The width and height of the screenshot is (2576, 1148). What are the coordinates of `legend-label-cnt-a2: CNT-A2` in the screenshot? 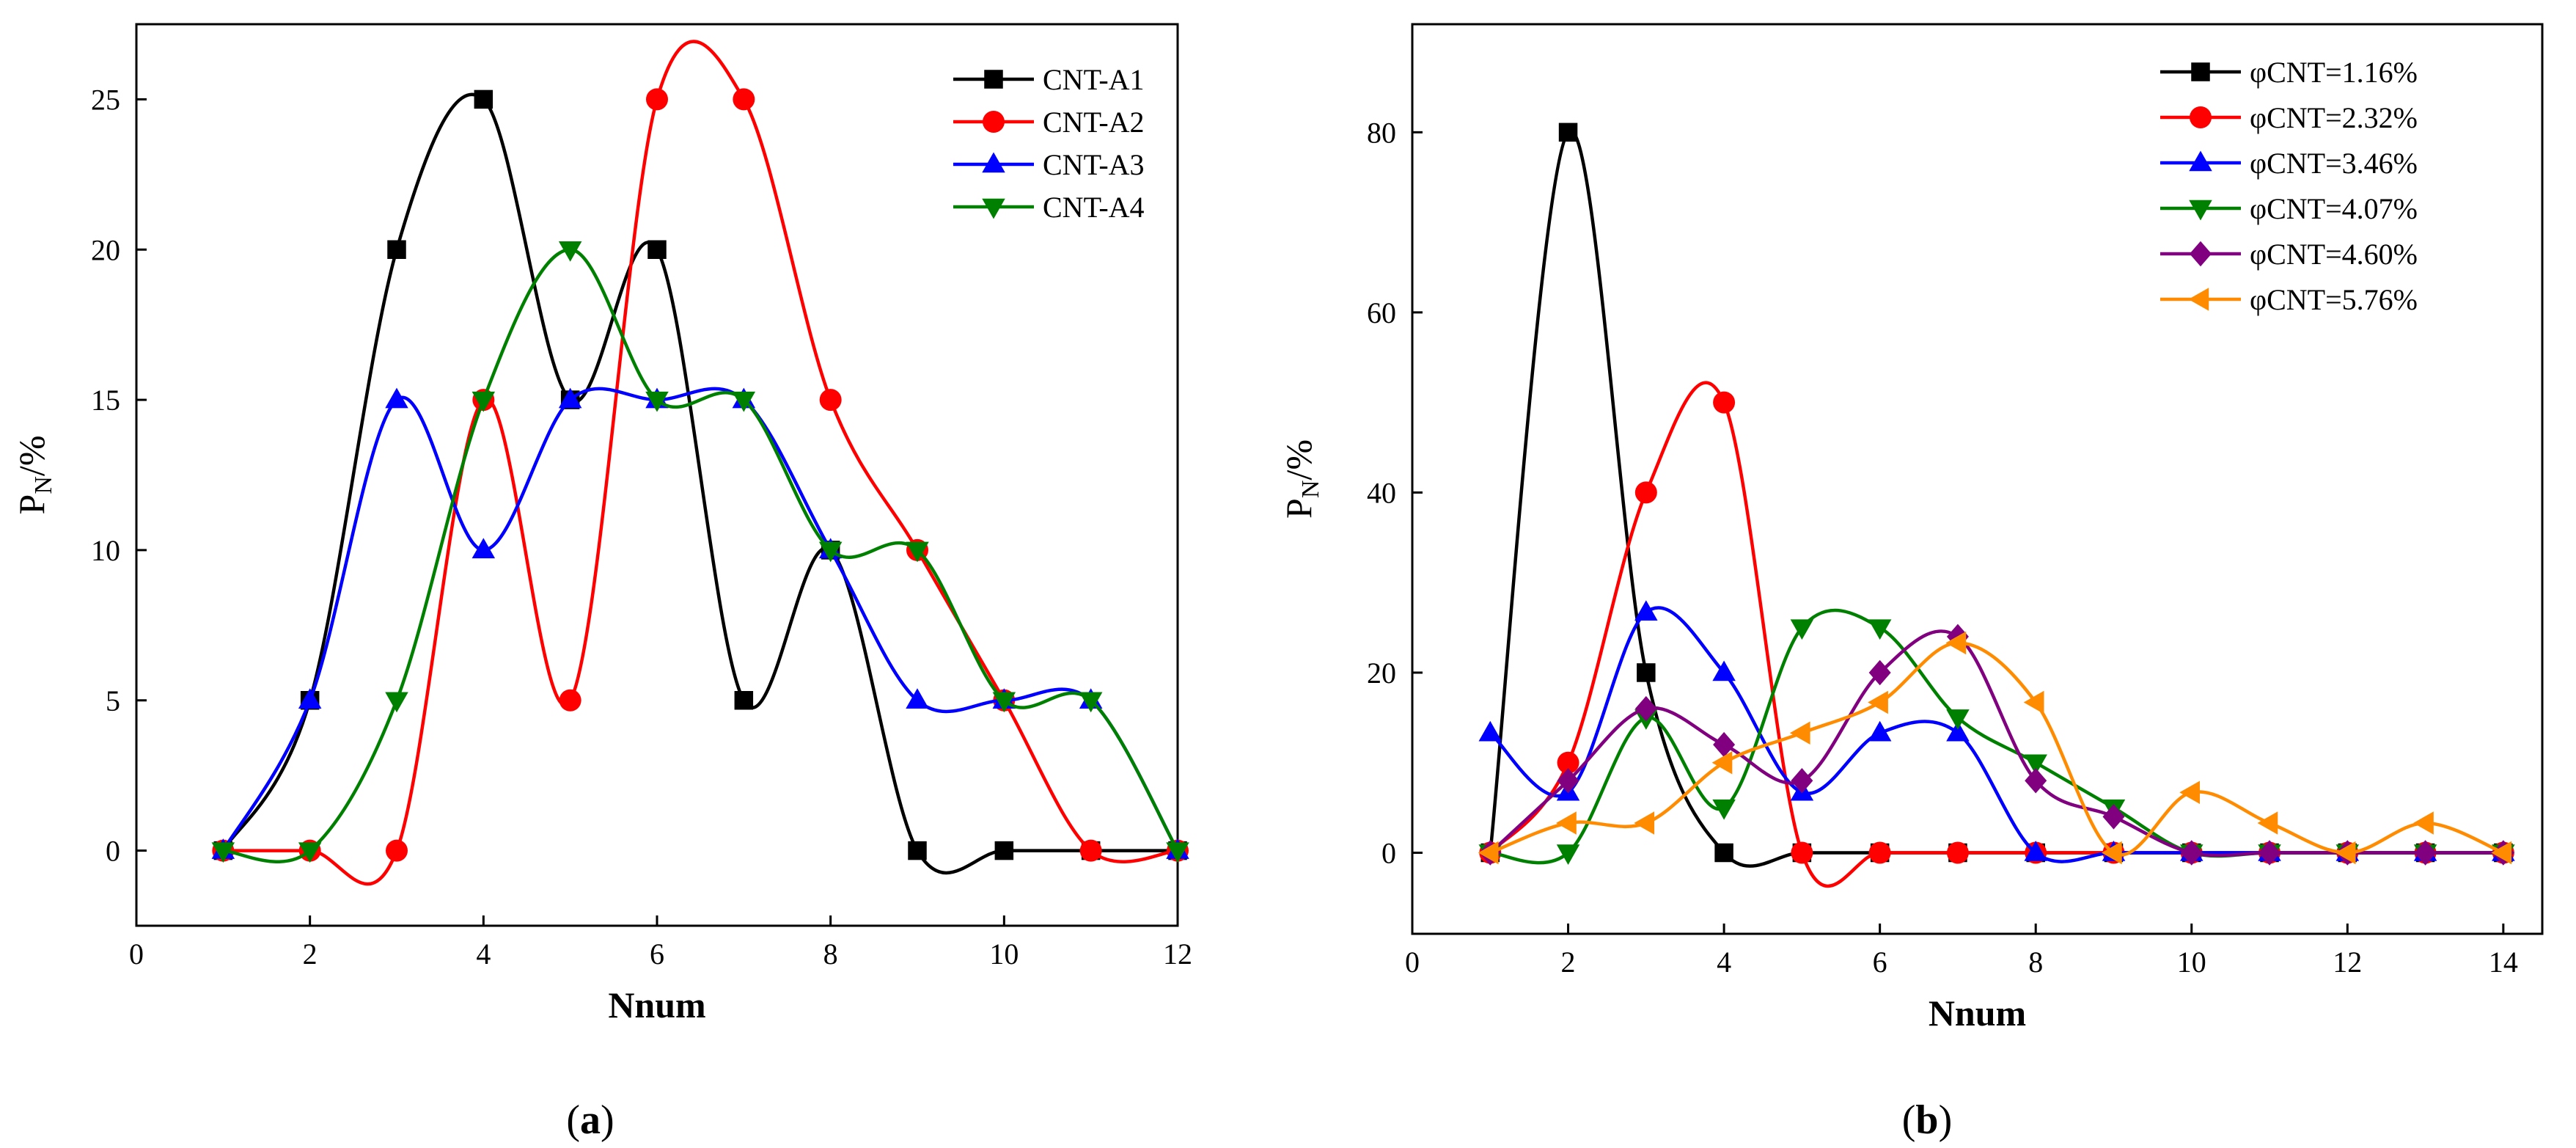 It's located at (1094, 122).